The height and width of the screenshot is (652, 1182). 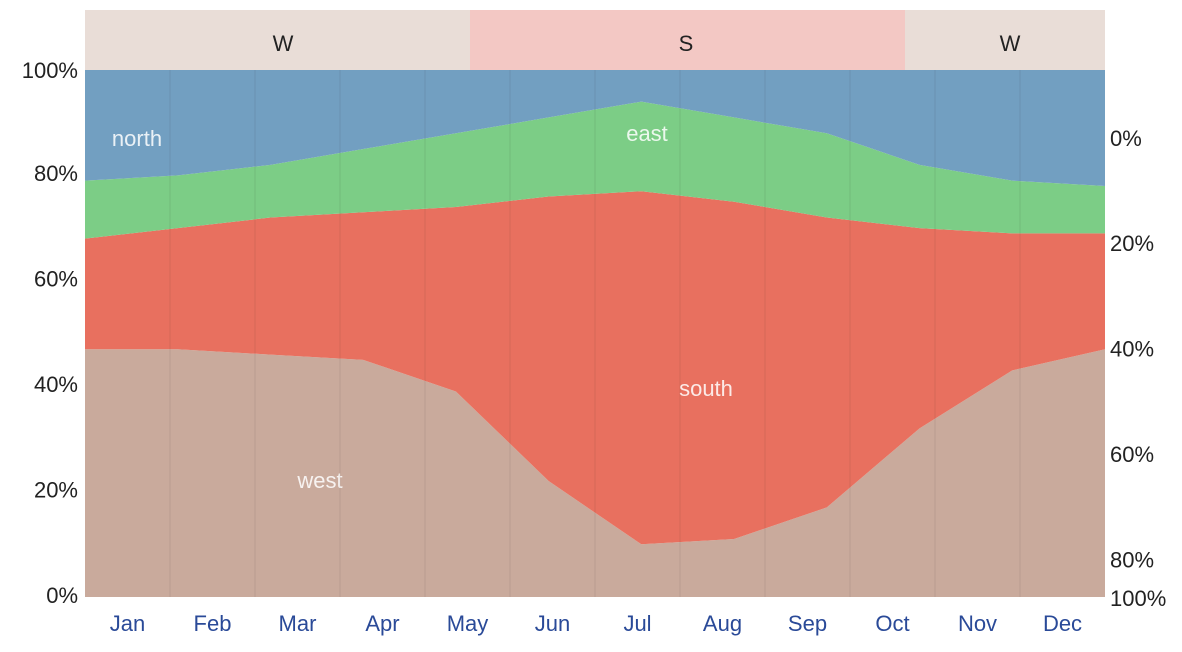 I want to click on series-label: east, so click(x=647, y=133).